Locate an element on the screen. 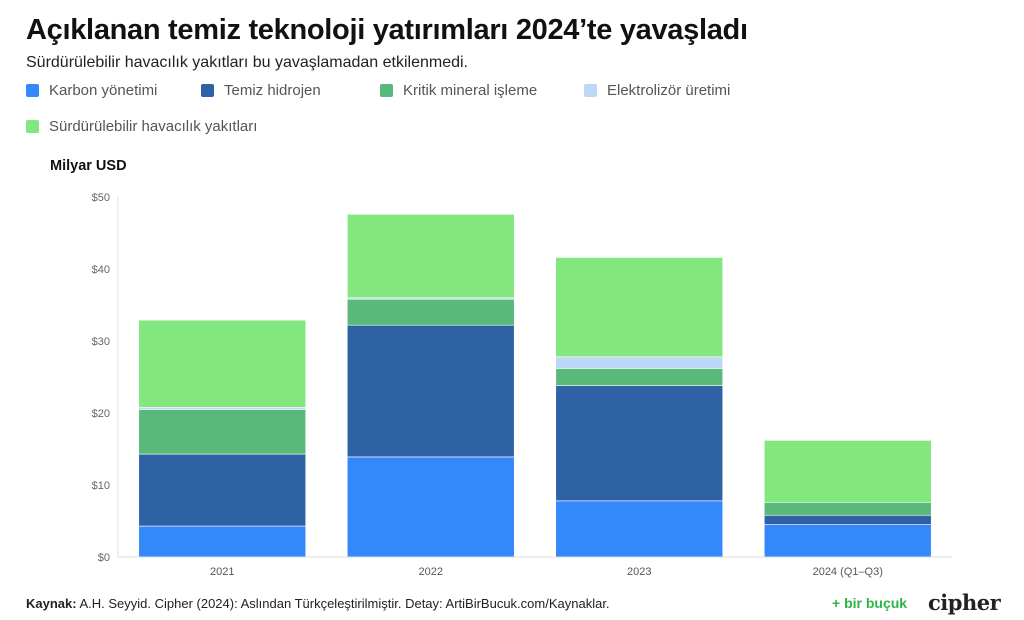 The width and height of the screenshot is (1024, 620). source-label: Kaynak: is located at coordinates (51, 603).